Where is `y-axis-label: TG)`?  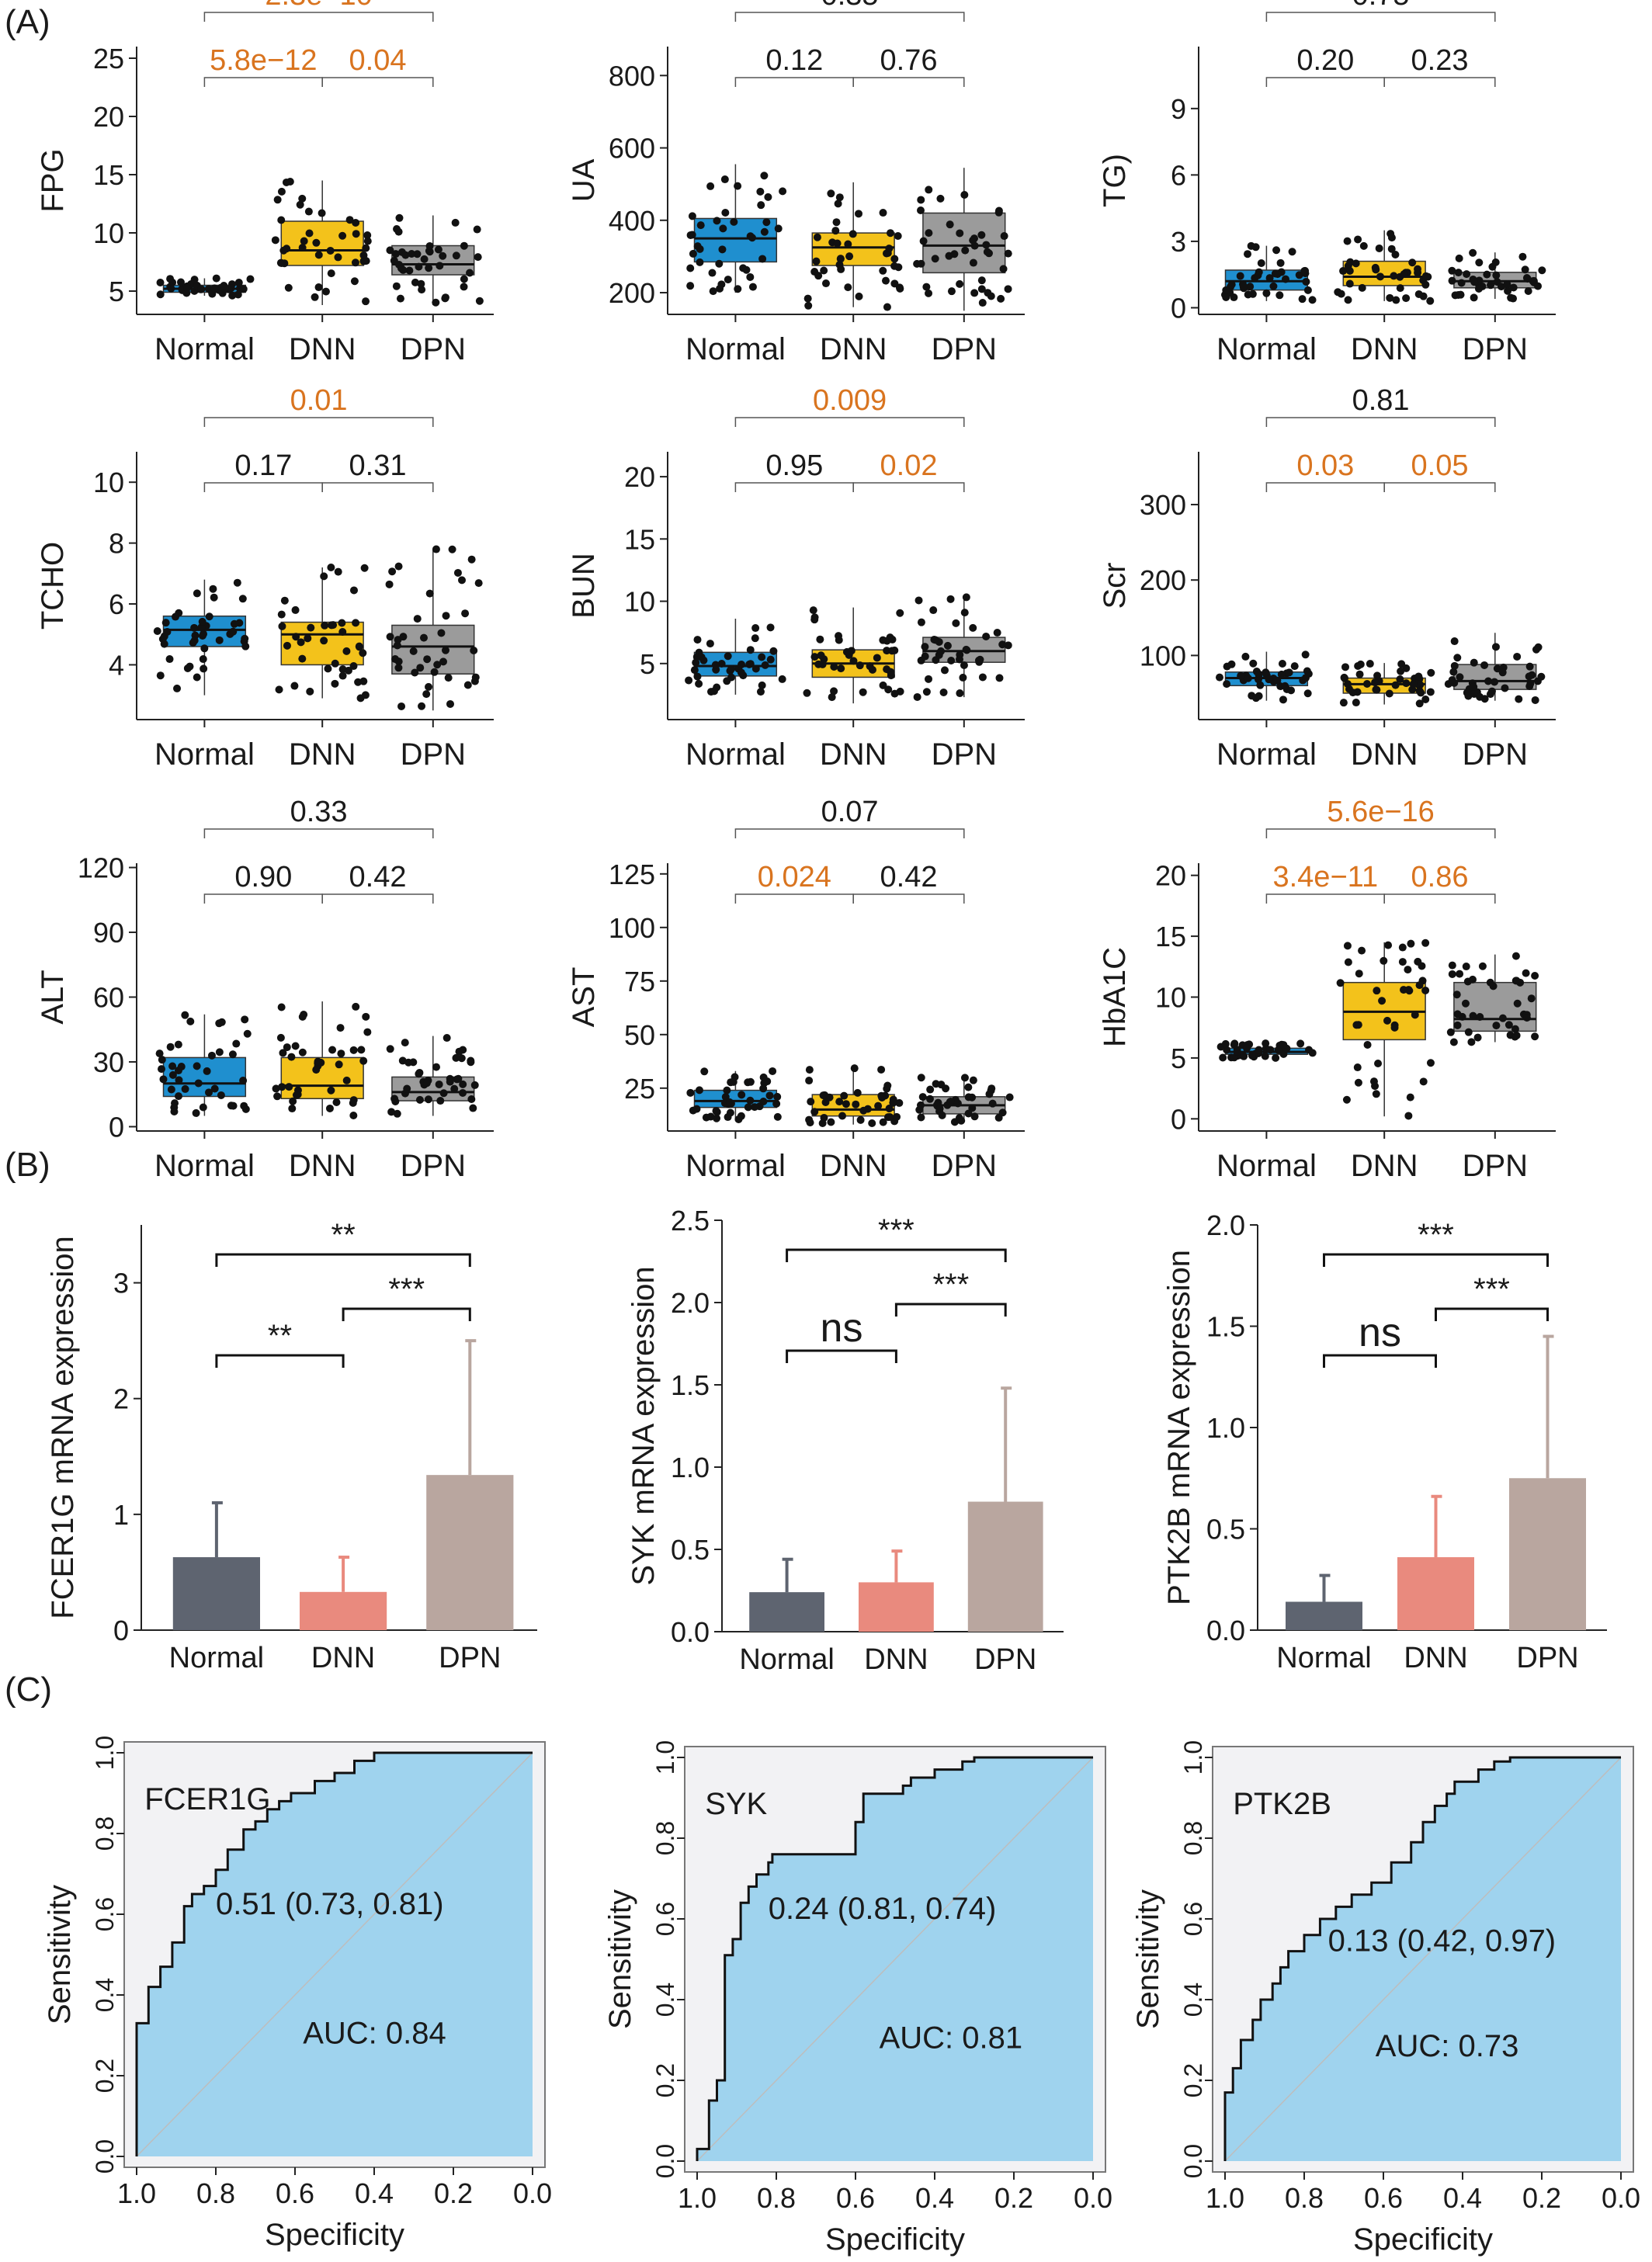 y-axis-label: TG) is located at coordinates (1115, 180).